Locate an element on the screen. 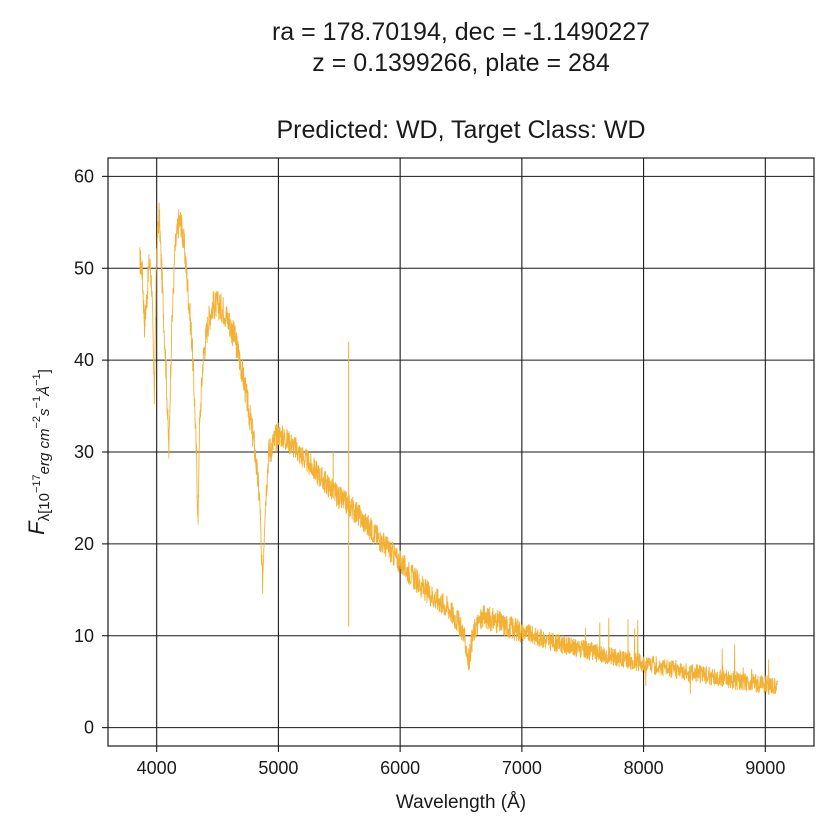 This screenshot has width=840, height=840. x-tick-label: 8000 is located at coordinates (644, 768).